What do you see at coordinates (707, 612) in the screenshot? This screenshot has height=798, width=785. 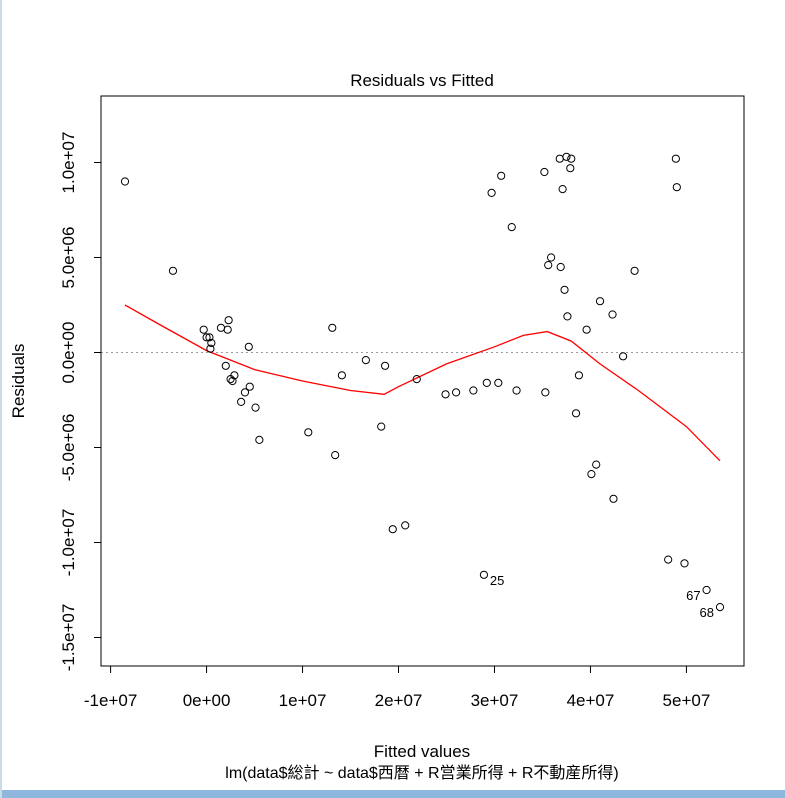 I see `point-label-68: 68` at bounding box center [707, 612].